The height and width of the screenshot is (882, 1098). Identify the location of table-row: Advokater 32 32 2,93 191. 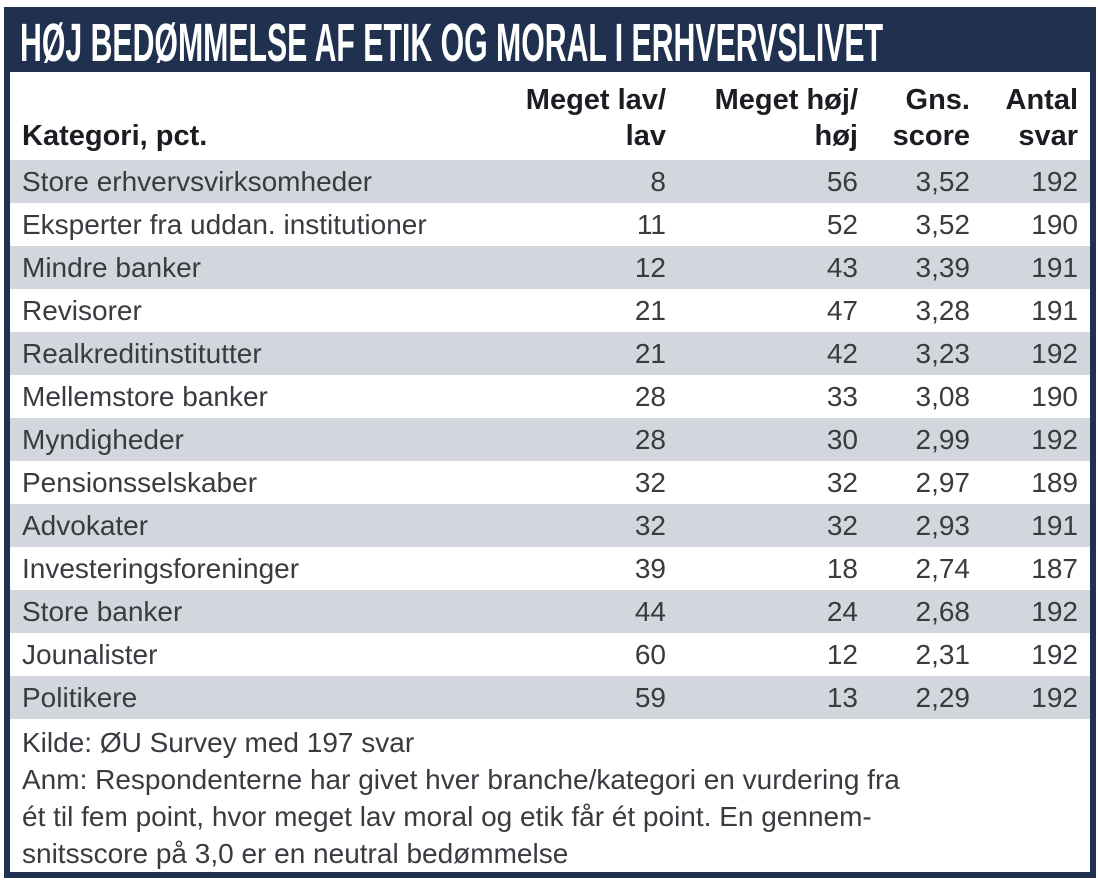
(550, 525).